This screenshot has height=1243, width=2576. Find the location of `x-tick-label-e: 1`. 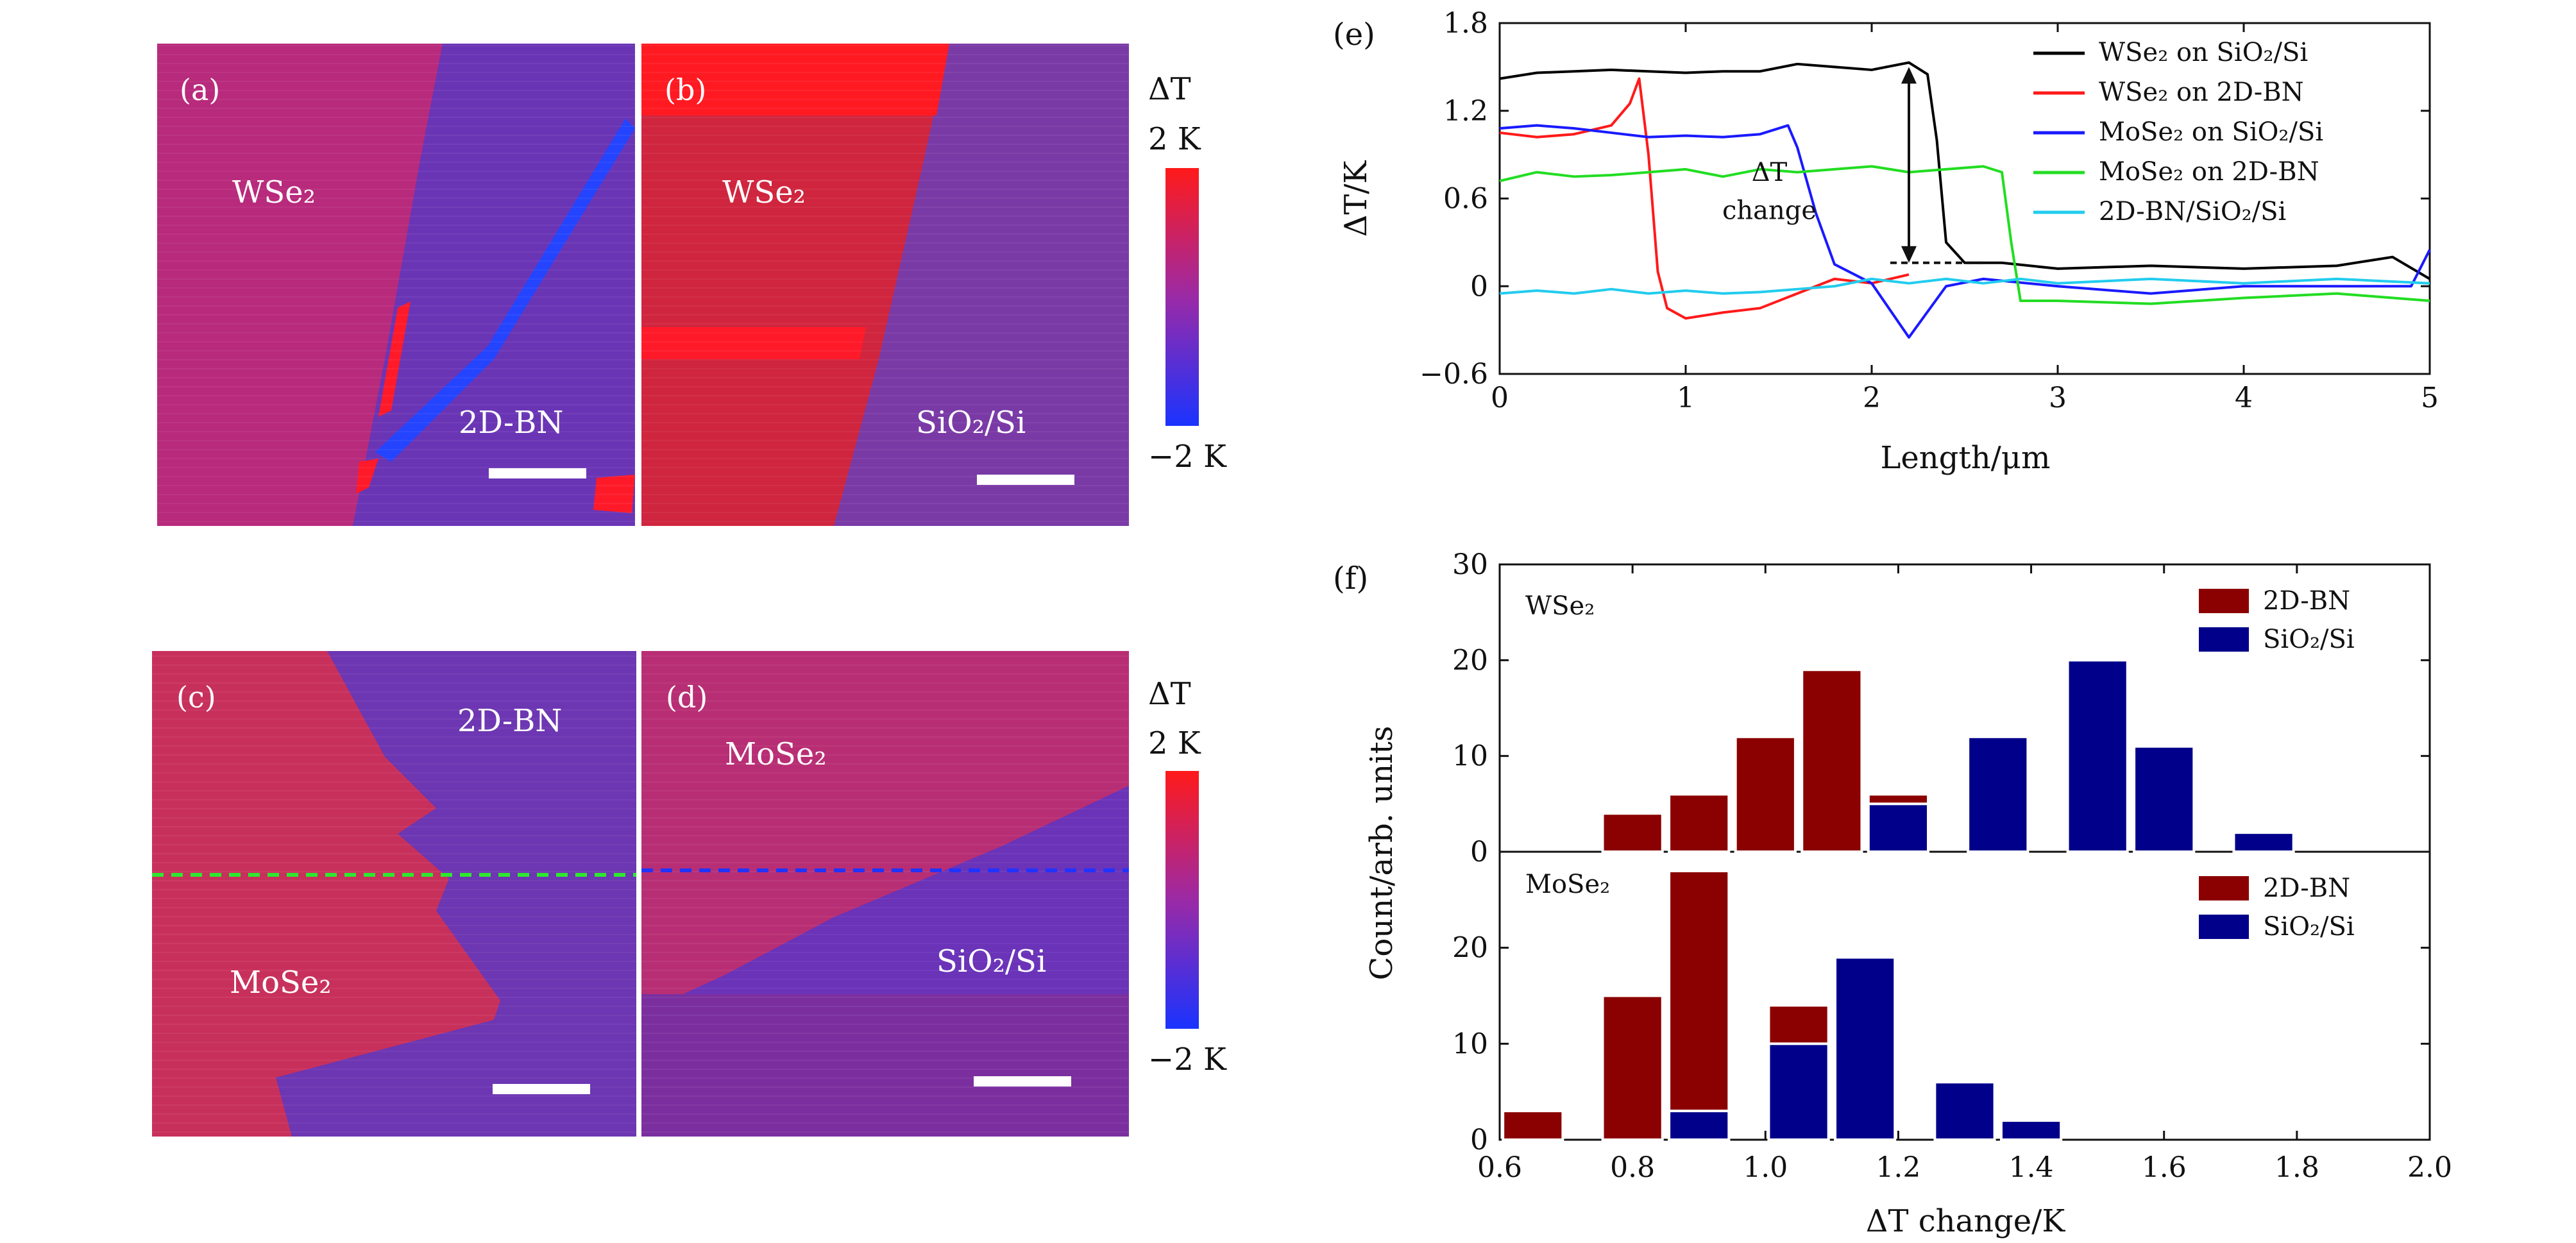

x-tick-label-e: 1 is located at coordinates (1686, 398).